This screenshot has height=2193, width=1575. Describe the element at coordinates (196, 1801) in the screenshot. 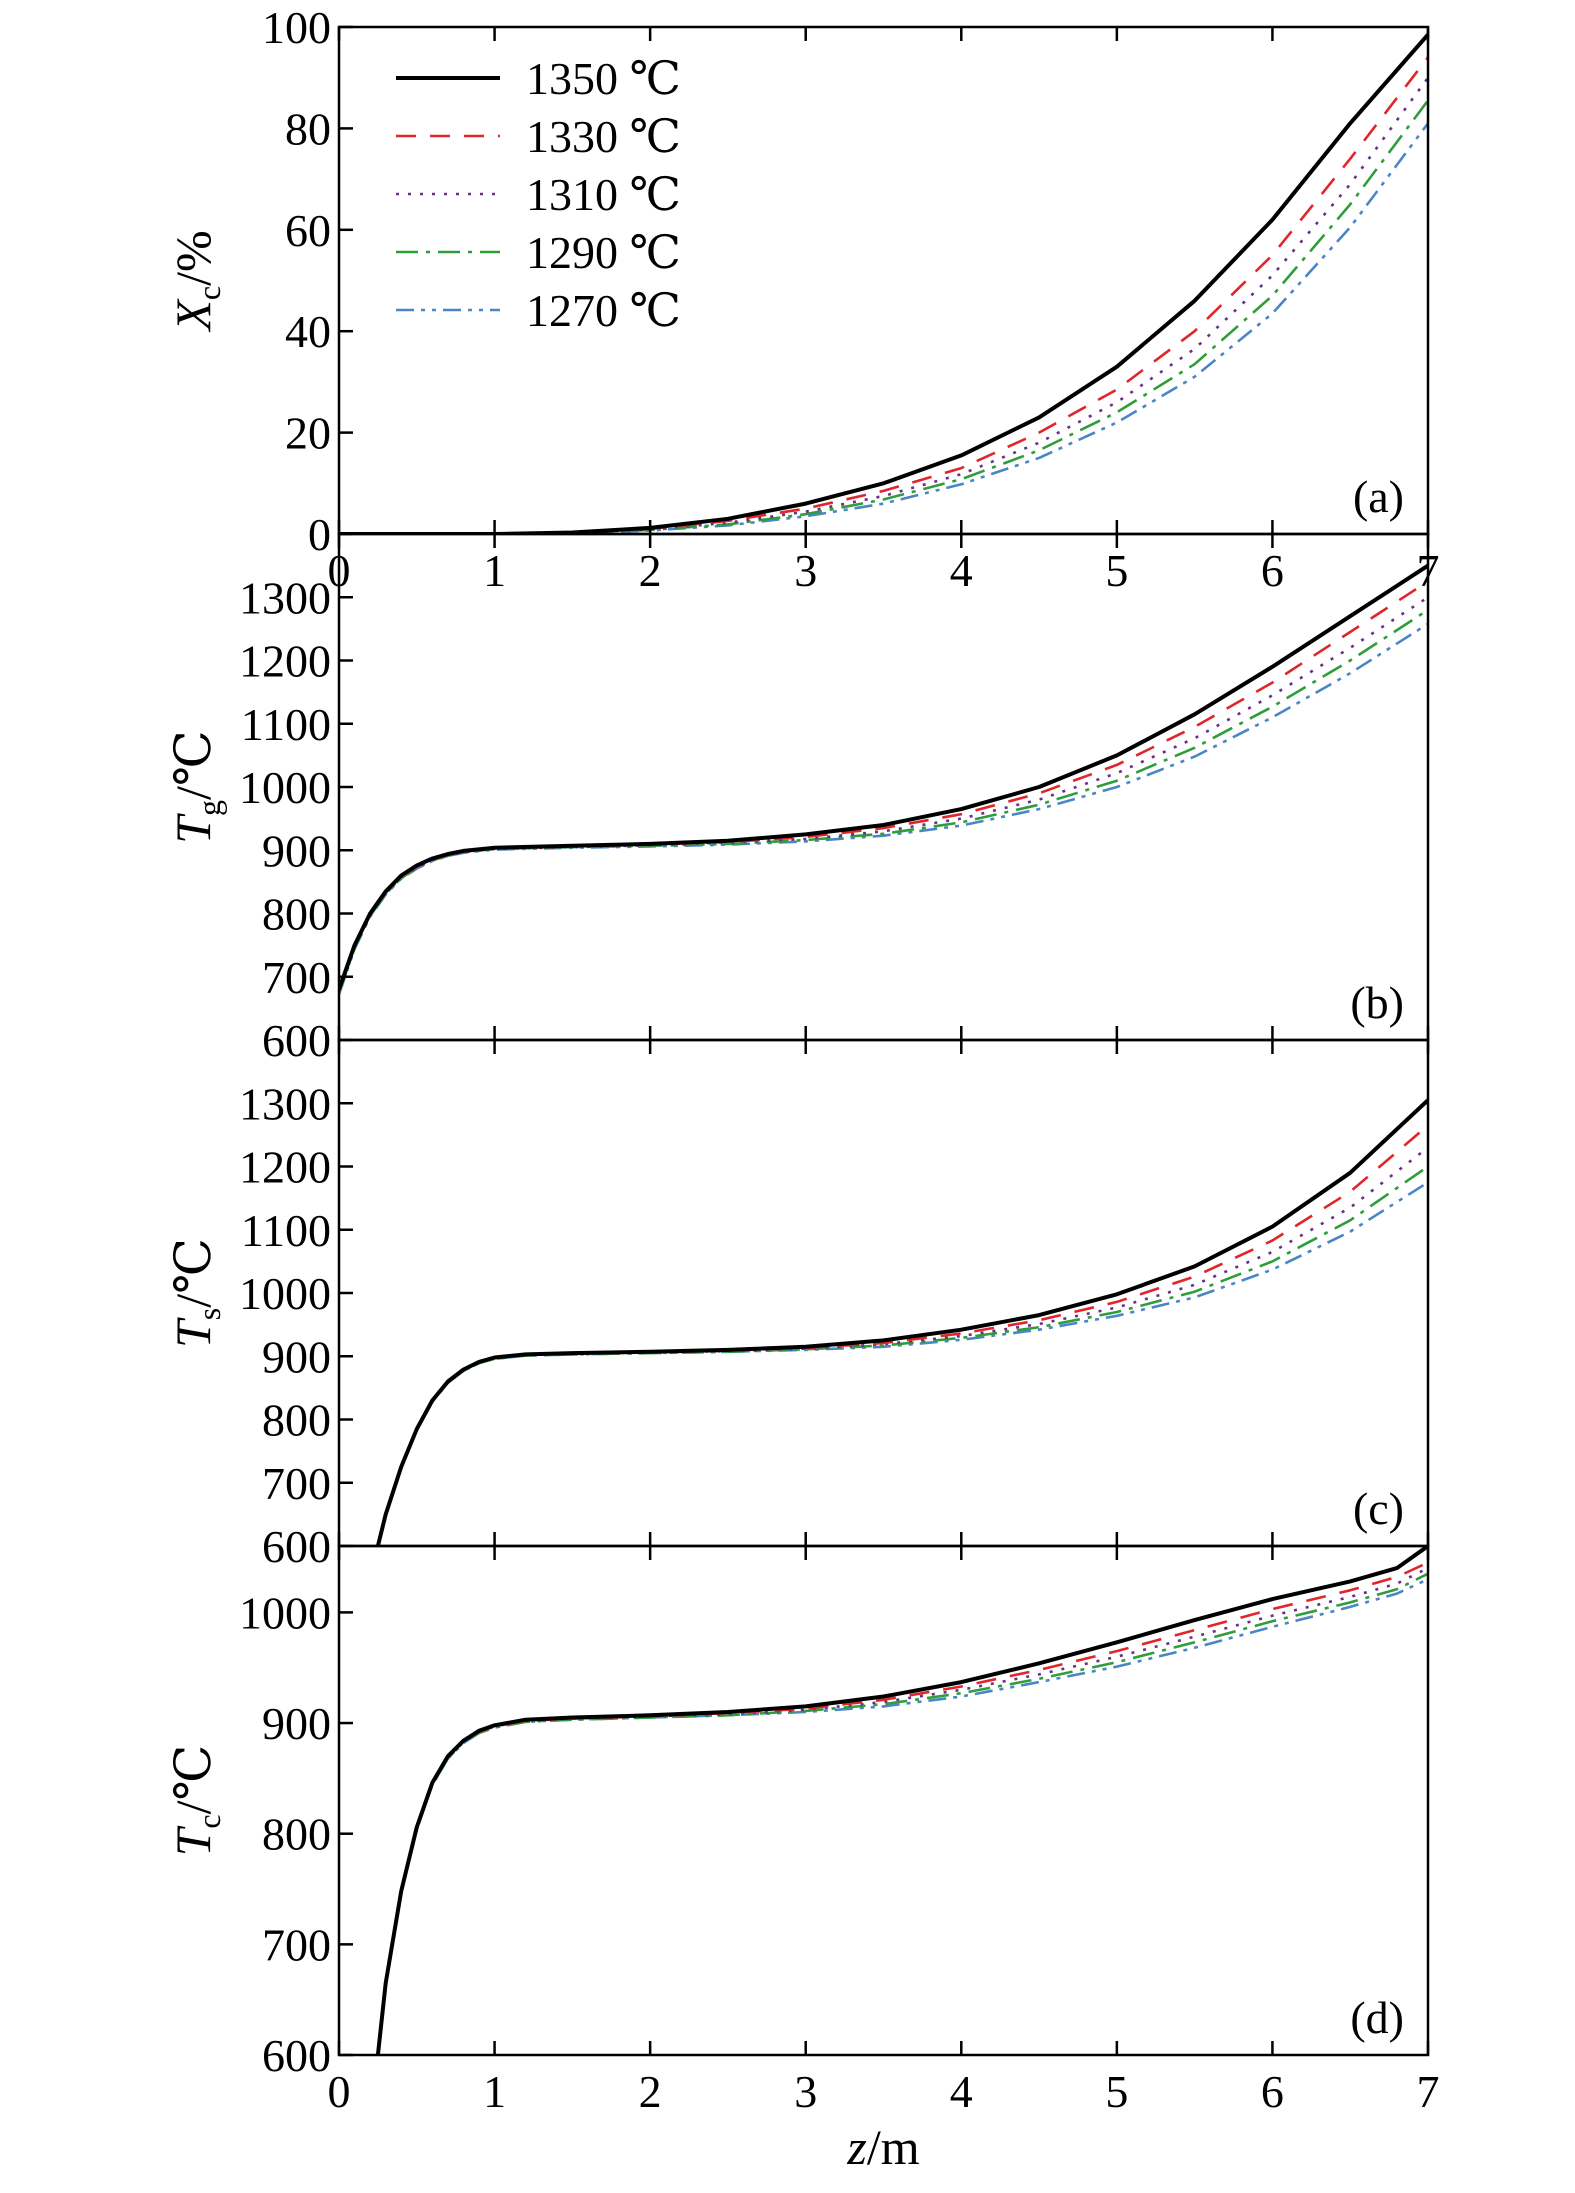

I see `y-axis-title: Tc/℃` at that location.